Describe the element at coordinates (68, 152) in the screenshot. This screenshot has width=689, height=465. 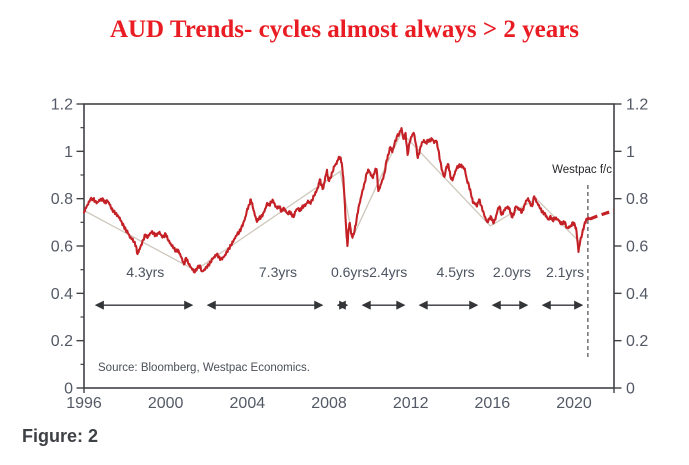
I see `y-axis-tick-label-left: 1` at that location.